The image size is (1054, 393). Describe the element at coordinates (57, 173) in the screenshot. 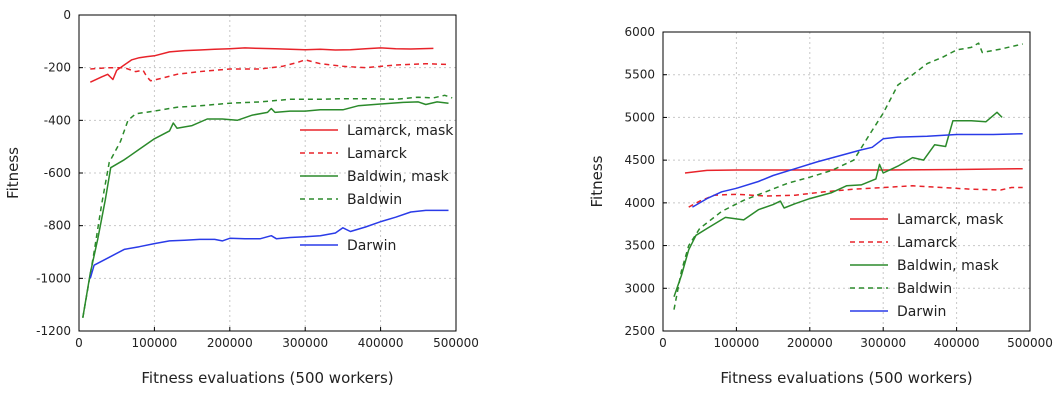

I see `y-tick-label: -600` at that location.